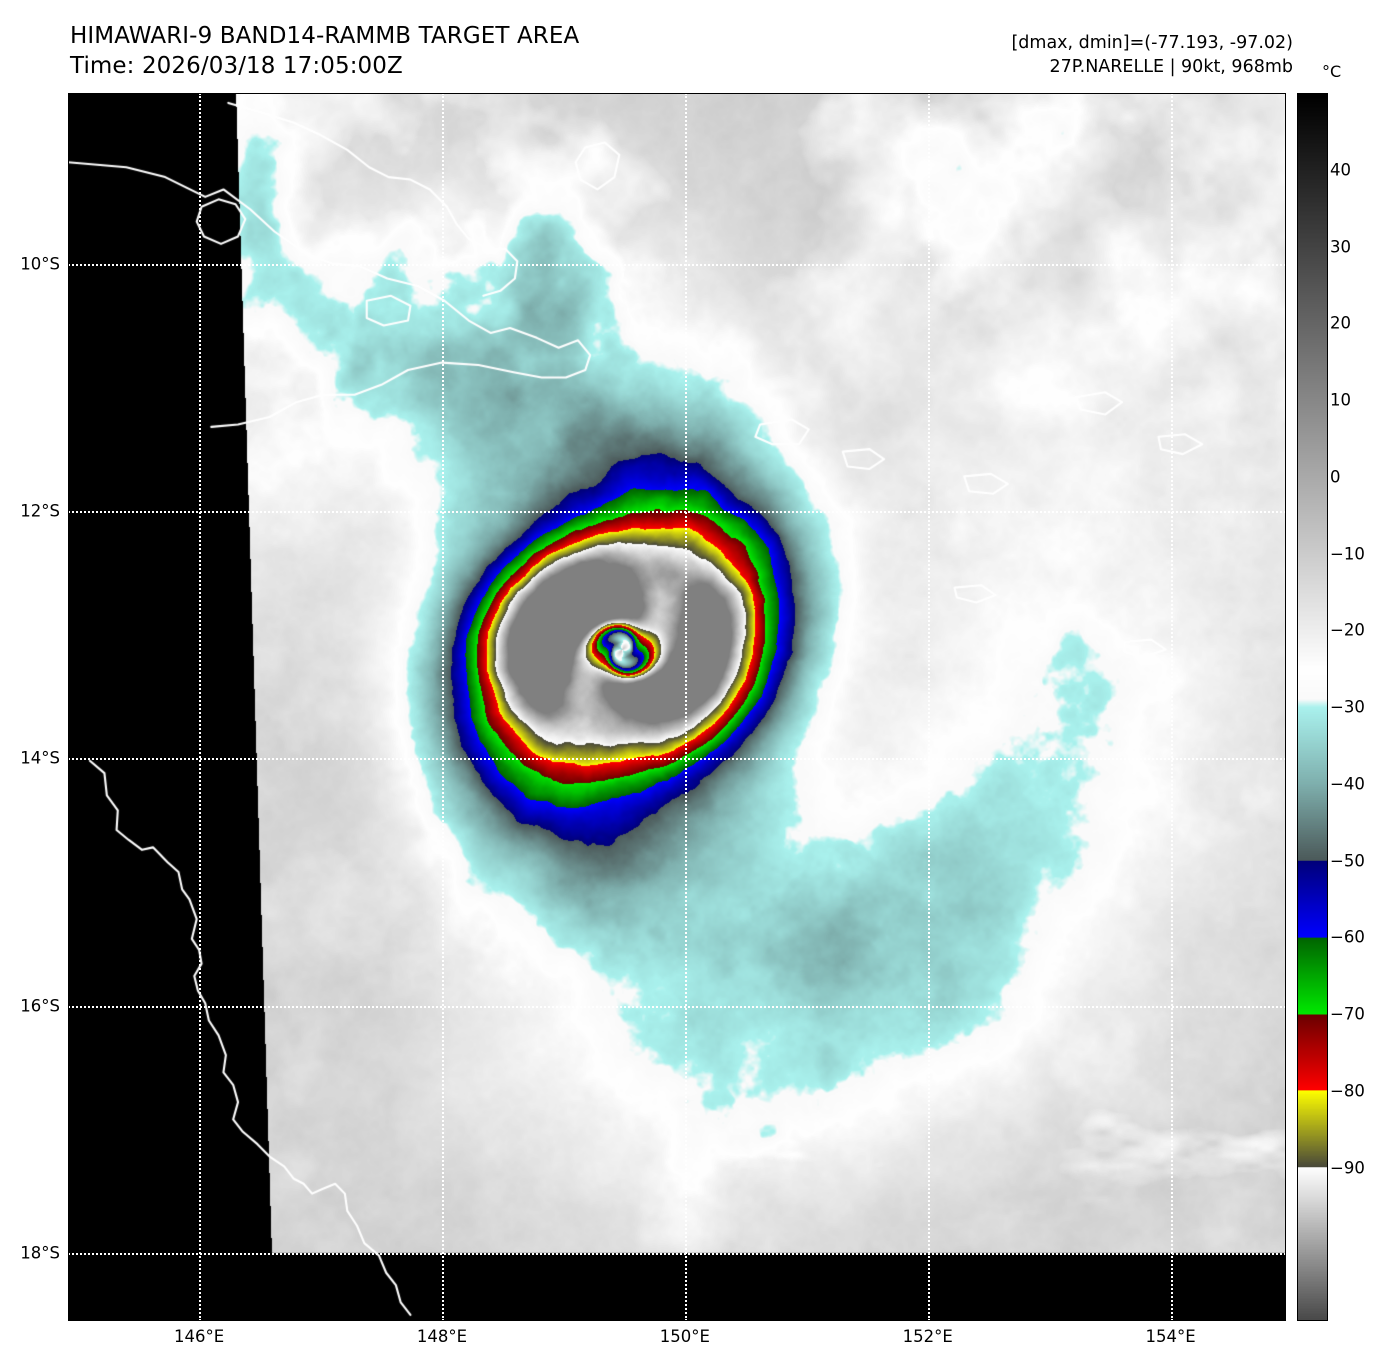 This screenshot has width=1388, height=1359. Describe the element at coordinates (684, 1336) in the screenshot. I see `lon-tick-label: 150°E` at that location.